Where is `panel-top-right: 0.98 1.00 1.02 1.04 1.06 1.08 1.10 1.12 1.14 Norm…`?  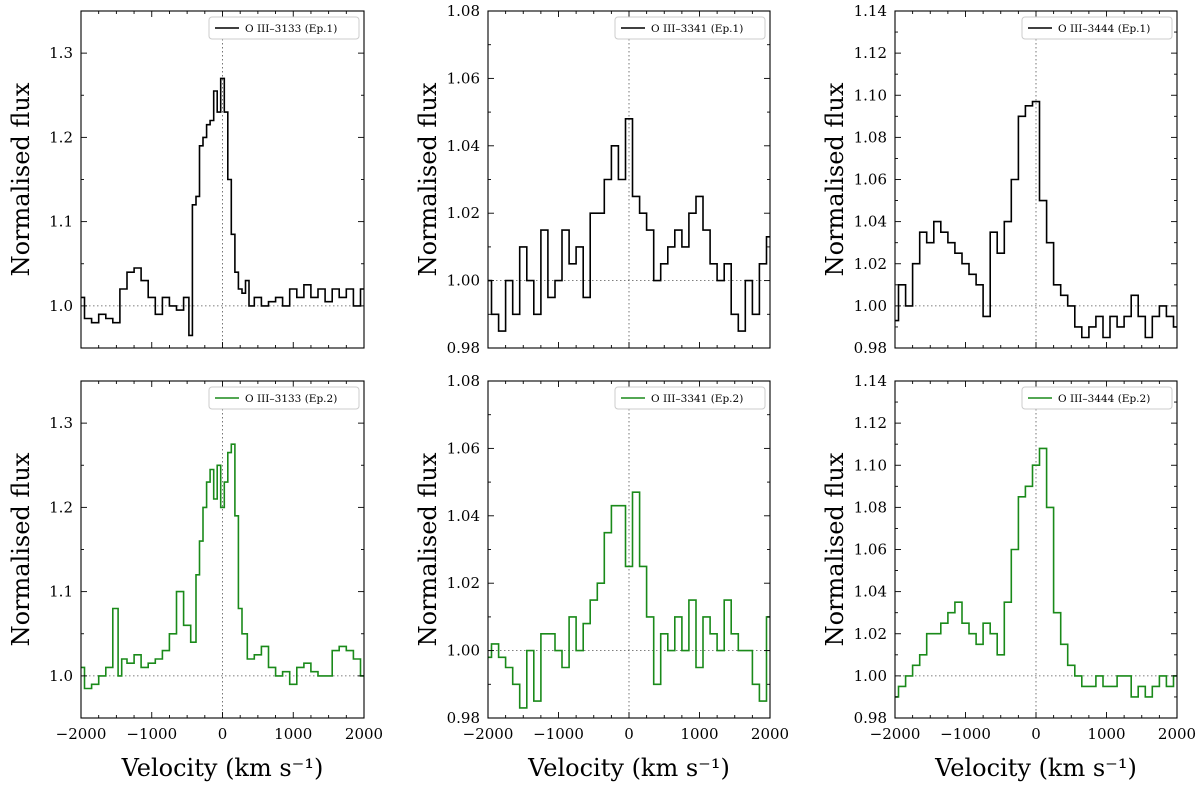
panel-top-right: 0.98 1.00 1.02 1.04 1.06 1.08 1.10 1.12 1.14 Norm… is located at coordinates (999, 179).